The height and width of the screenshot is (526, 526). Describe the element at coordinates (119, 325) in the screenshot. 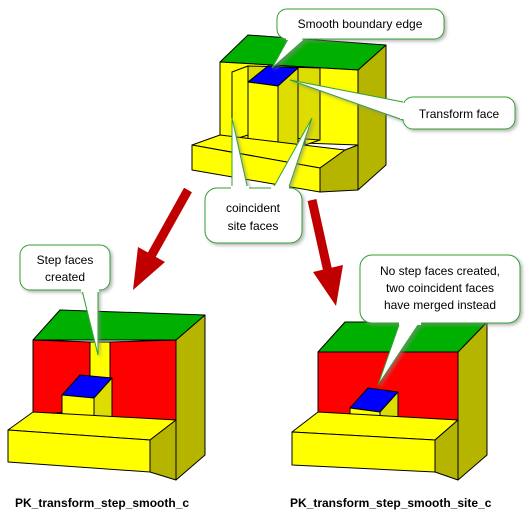

I see `left-green-face` at that location.